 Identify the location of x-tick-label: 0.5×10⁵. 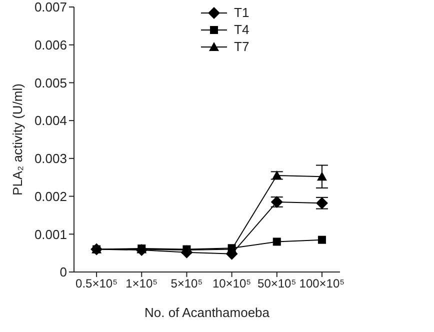
(97, 283).